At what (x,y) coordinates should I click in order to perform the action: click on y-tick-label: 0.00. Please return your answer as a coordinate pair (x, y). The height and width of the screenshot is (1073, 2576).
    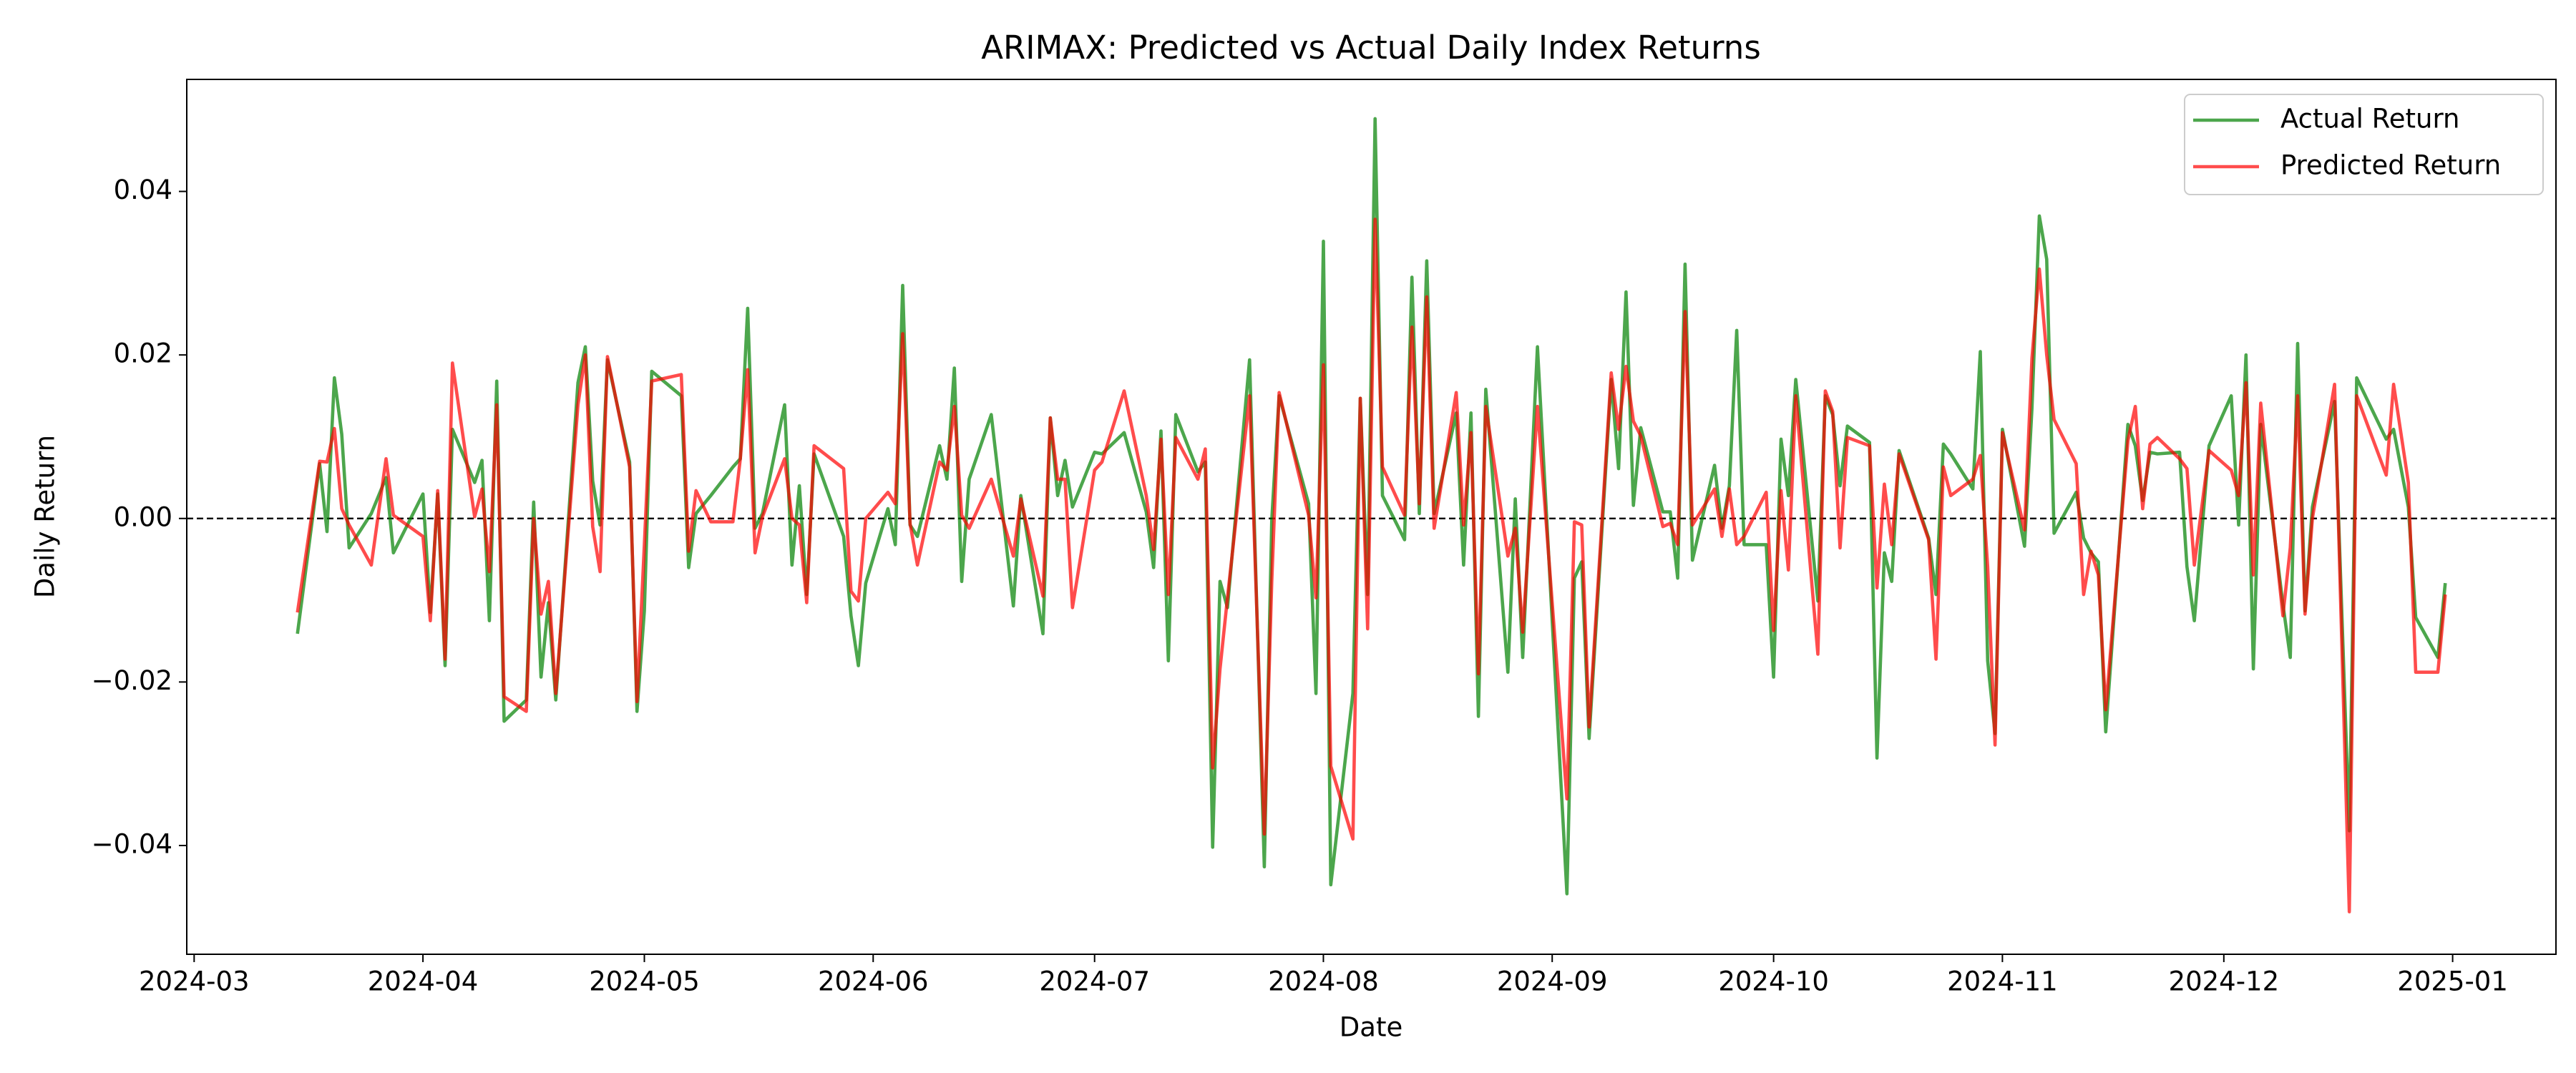
    Looking at the image, I should click on (143, 516).